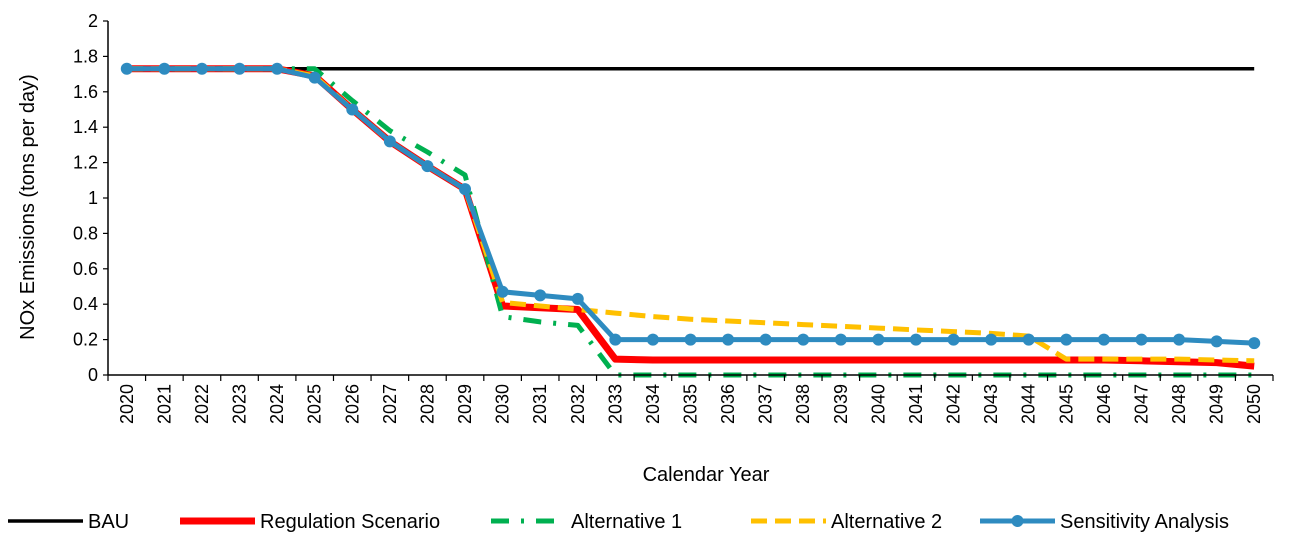 This screenshot has width=1291, height=533. I want to click on x-tick-label: 2040, so click(878, 404).